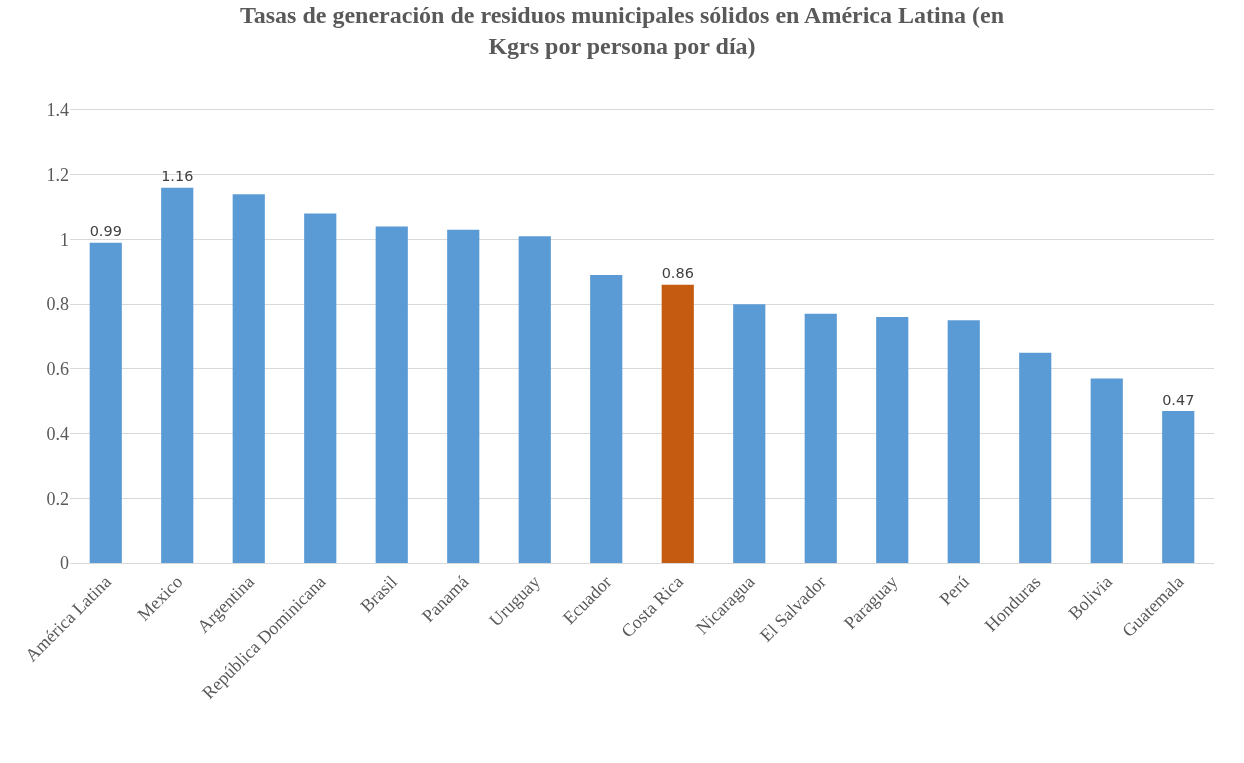  What do you see at coordinates (57, 369) in the screenshot?
I see `y-tick-label: 0.6` at bounding box center [57, 369].